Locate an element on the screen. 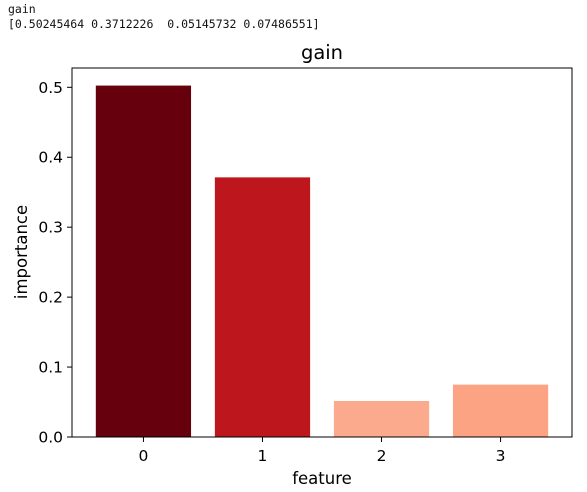  y-tick-label: 0.3 is located at coordinates (50, 228).